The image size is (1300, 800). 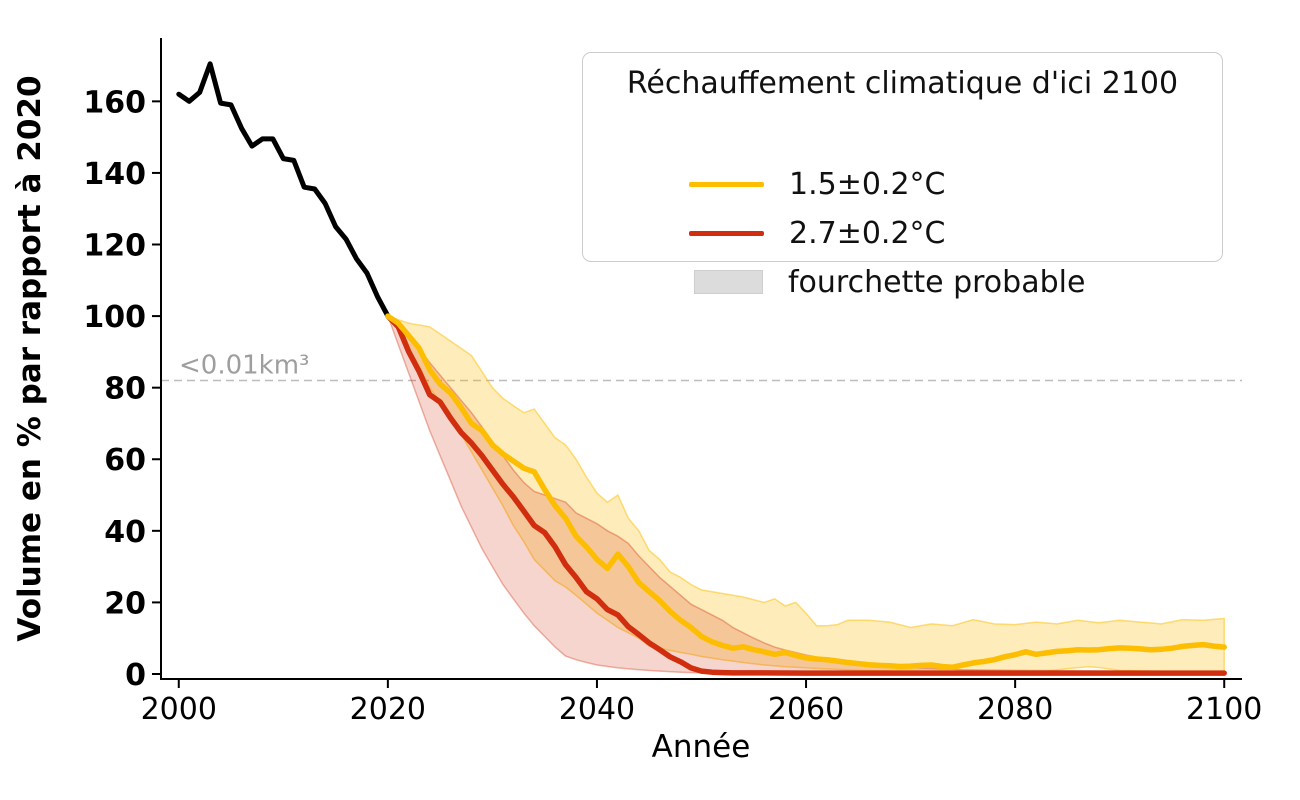 I want to click on legend-label-likely-range: fourchette probable, so click(x=937, y=282).